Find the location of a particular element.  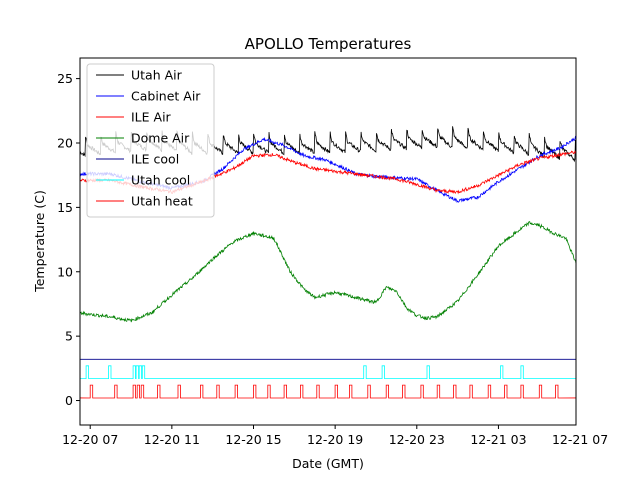

x-tick-label: 12-20 11 is located at coordinates (172, 439).